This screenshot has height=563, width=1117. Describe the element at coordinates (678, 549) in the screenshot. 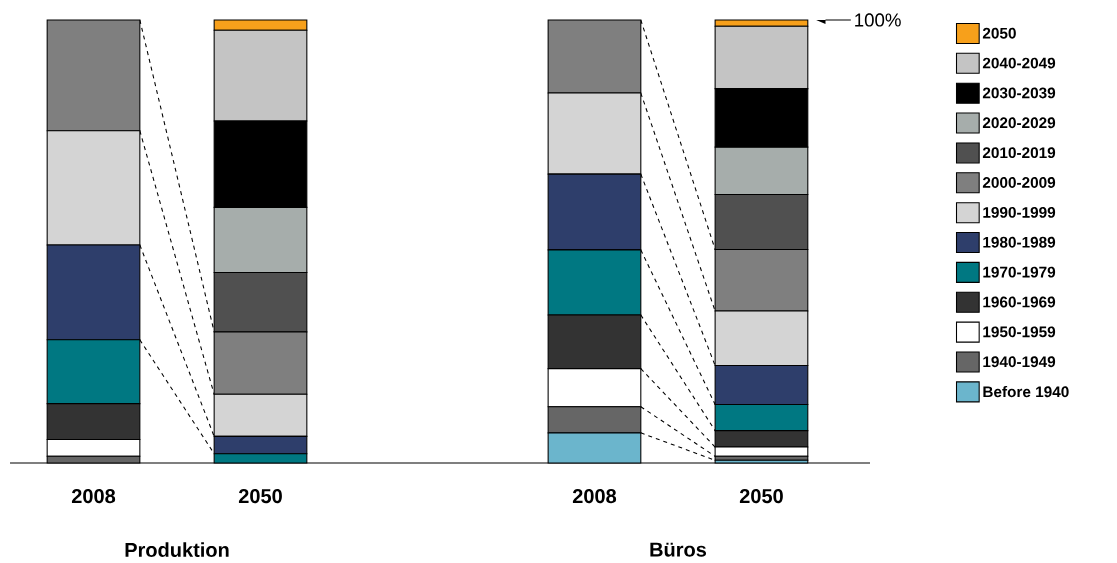

I see `text: Büros` at that location.